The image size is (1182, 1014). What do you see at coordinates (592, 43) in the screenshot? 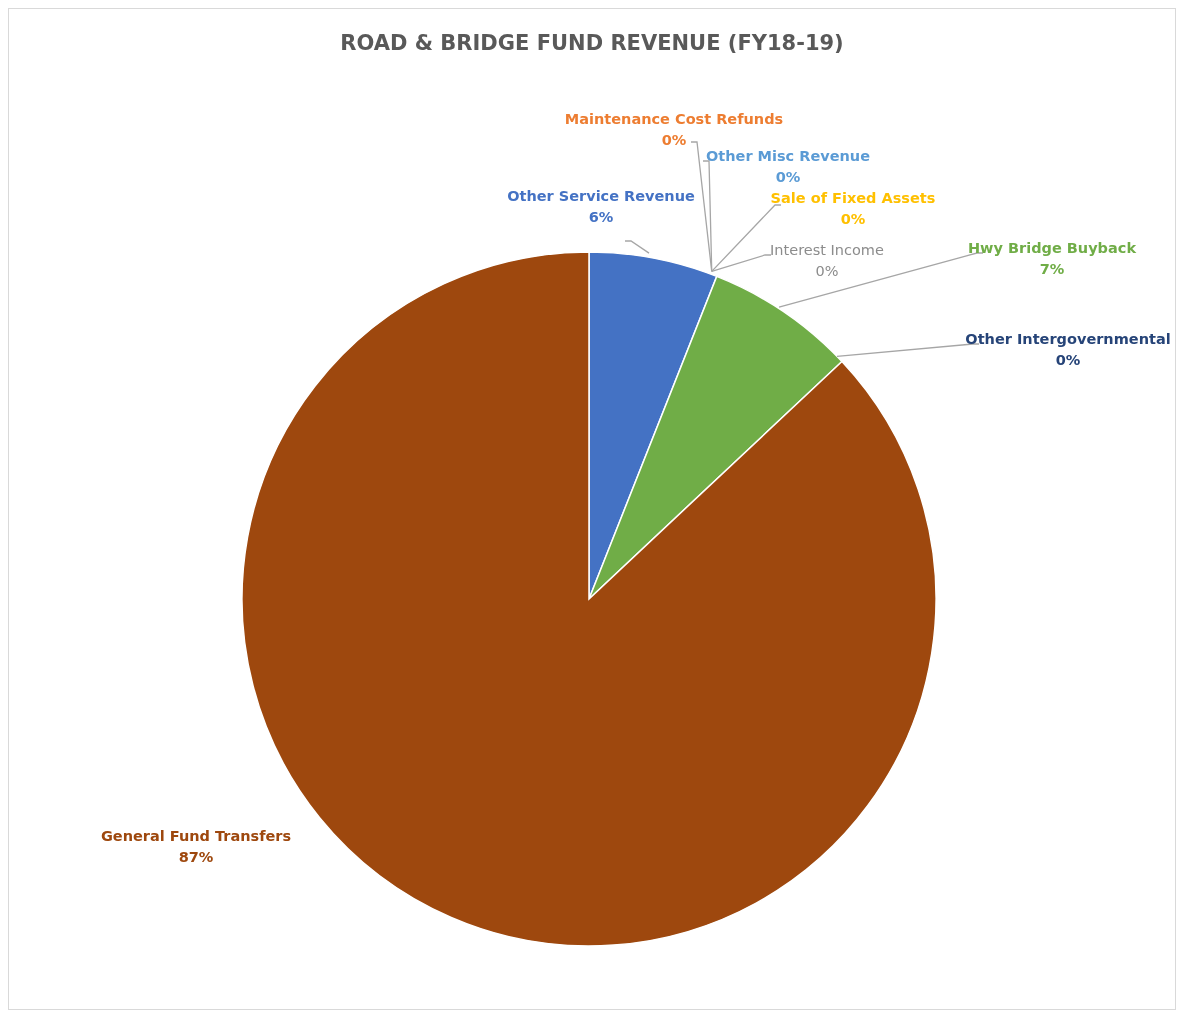
I see `chart-title: ROAD & BRIDGE FUND REVENUE (FY18-19)` at bounding box center [592, 43].